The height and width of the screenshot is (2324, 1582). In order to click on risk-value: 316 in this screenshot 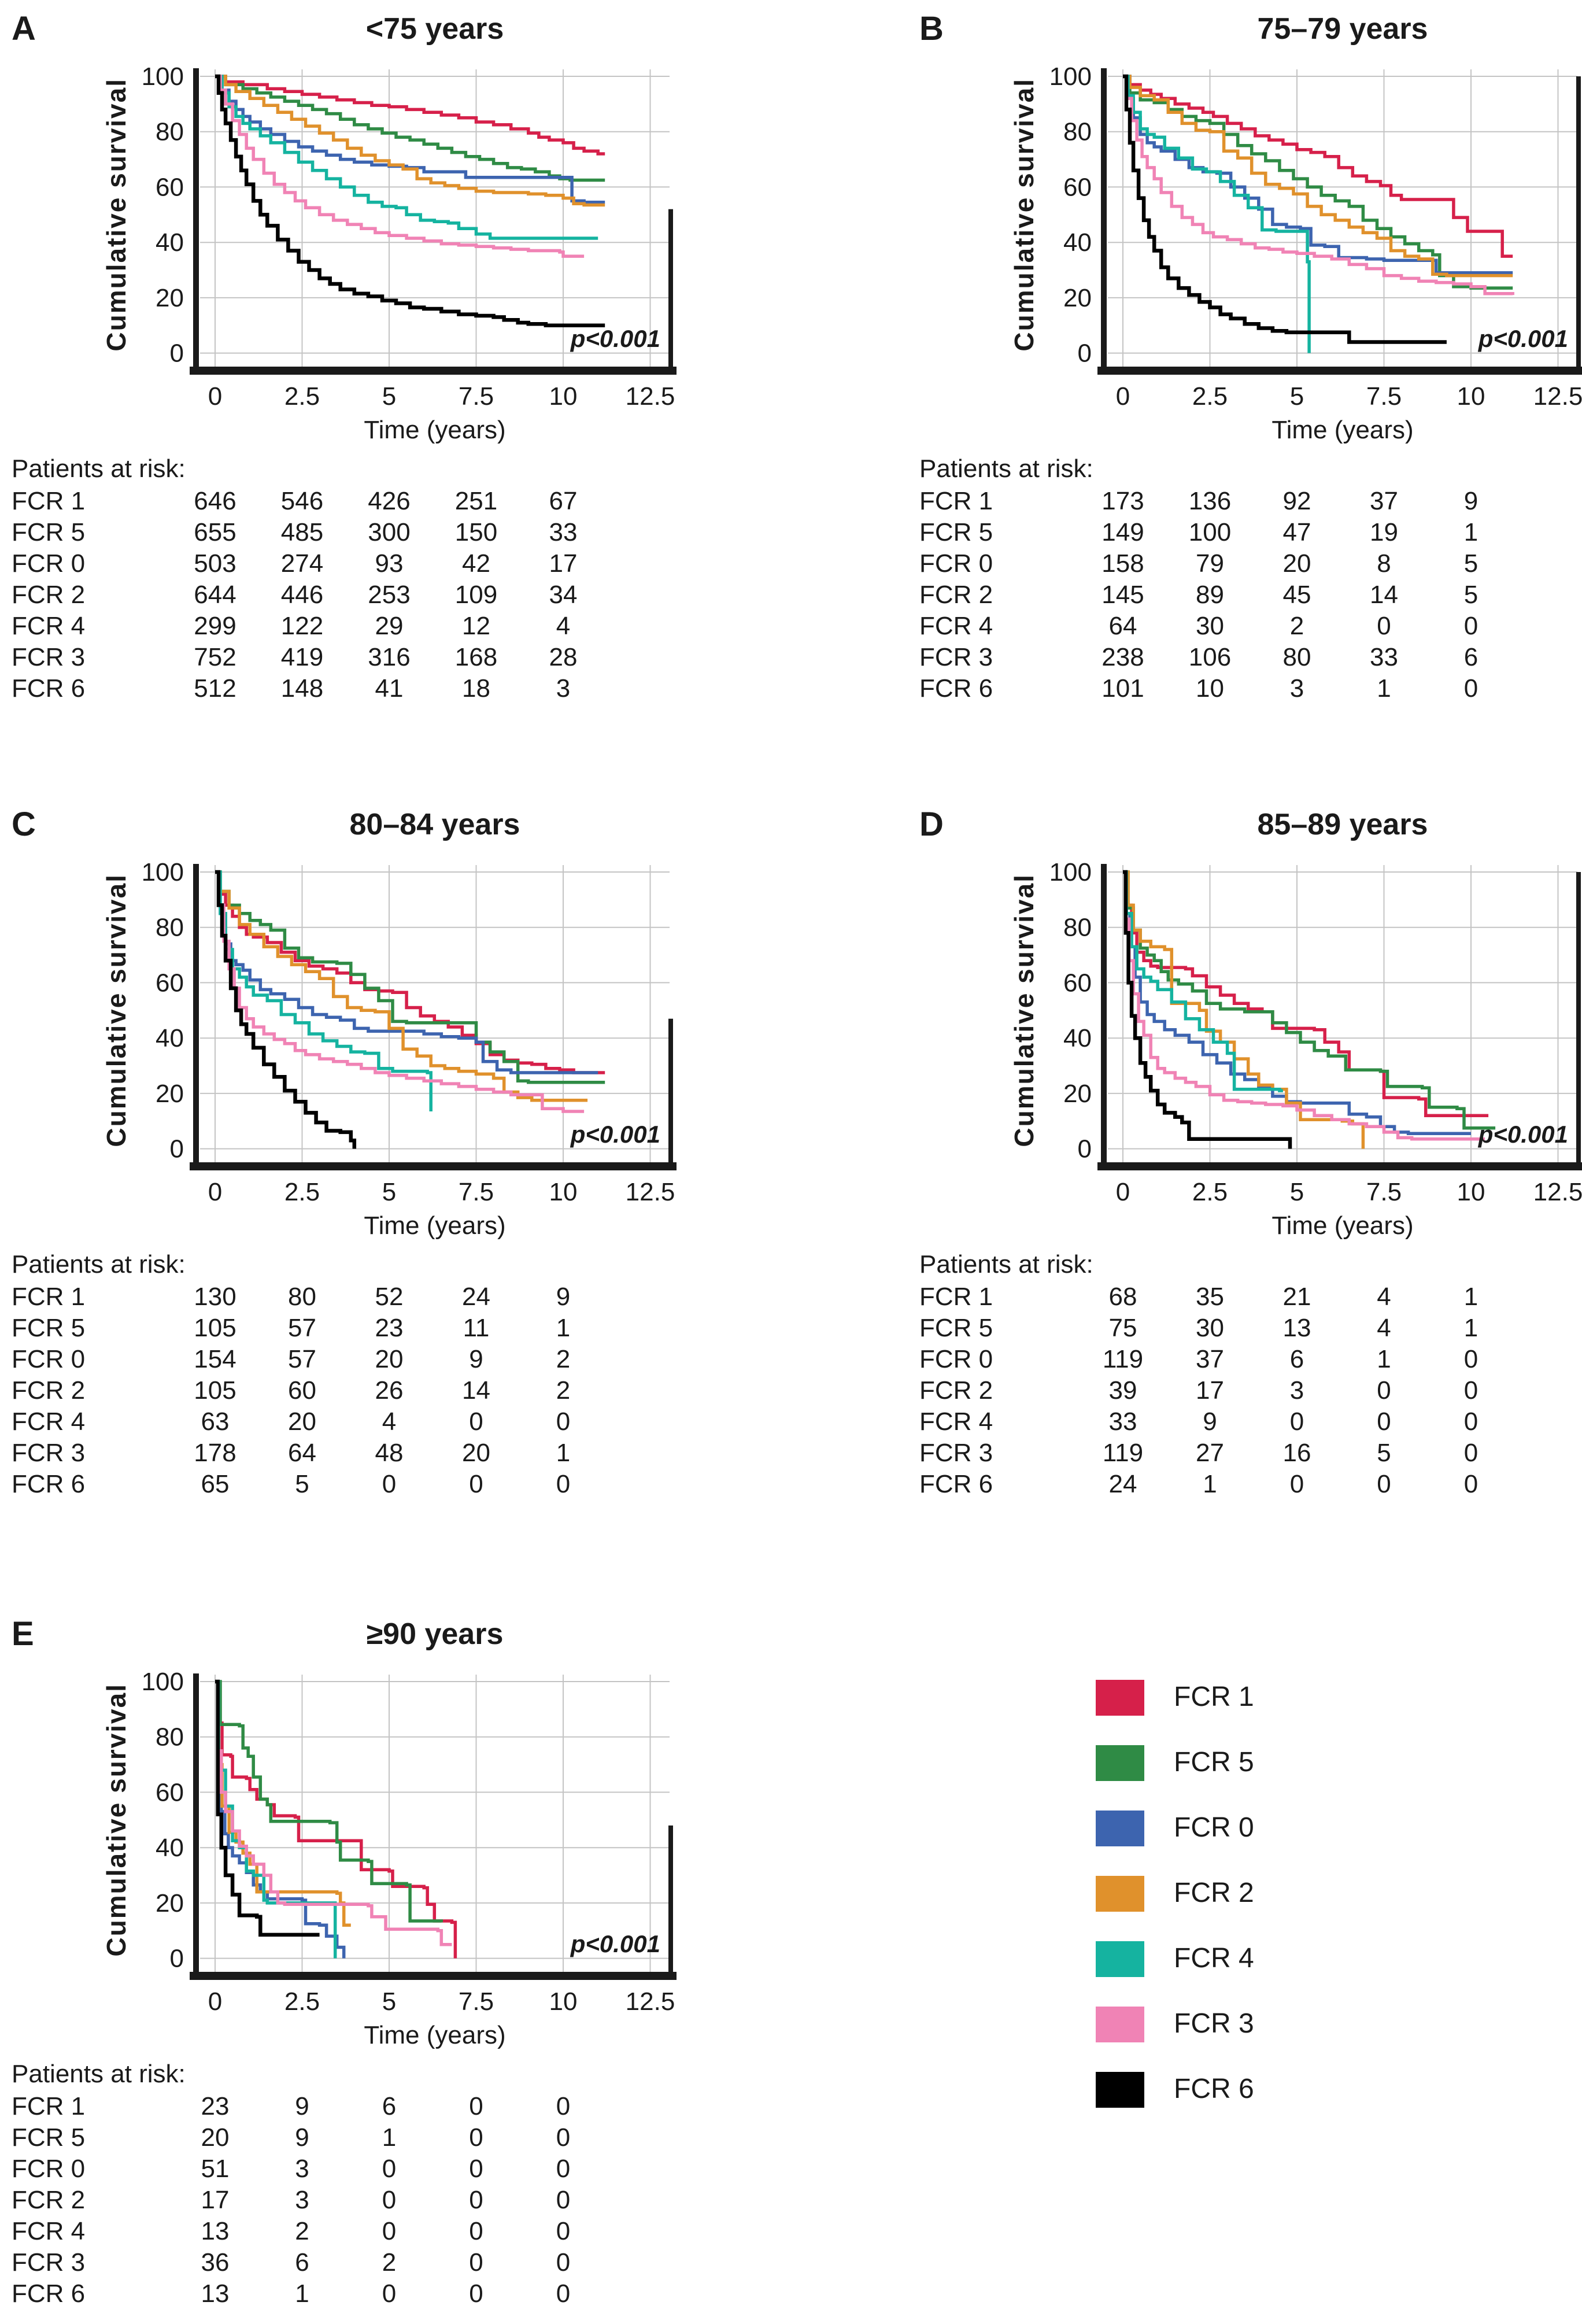, I will do `click(390, 657)`.